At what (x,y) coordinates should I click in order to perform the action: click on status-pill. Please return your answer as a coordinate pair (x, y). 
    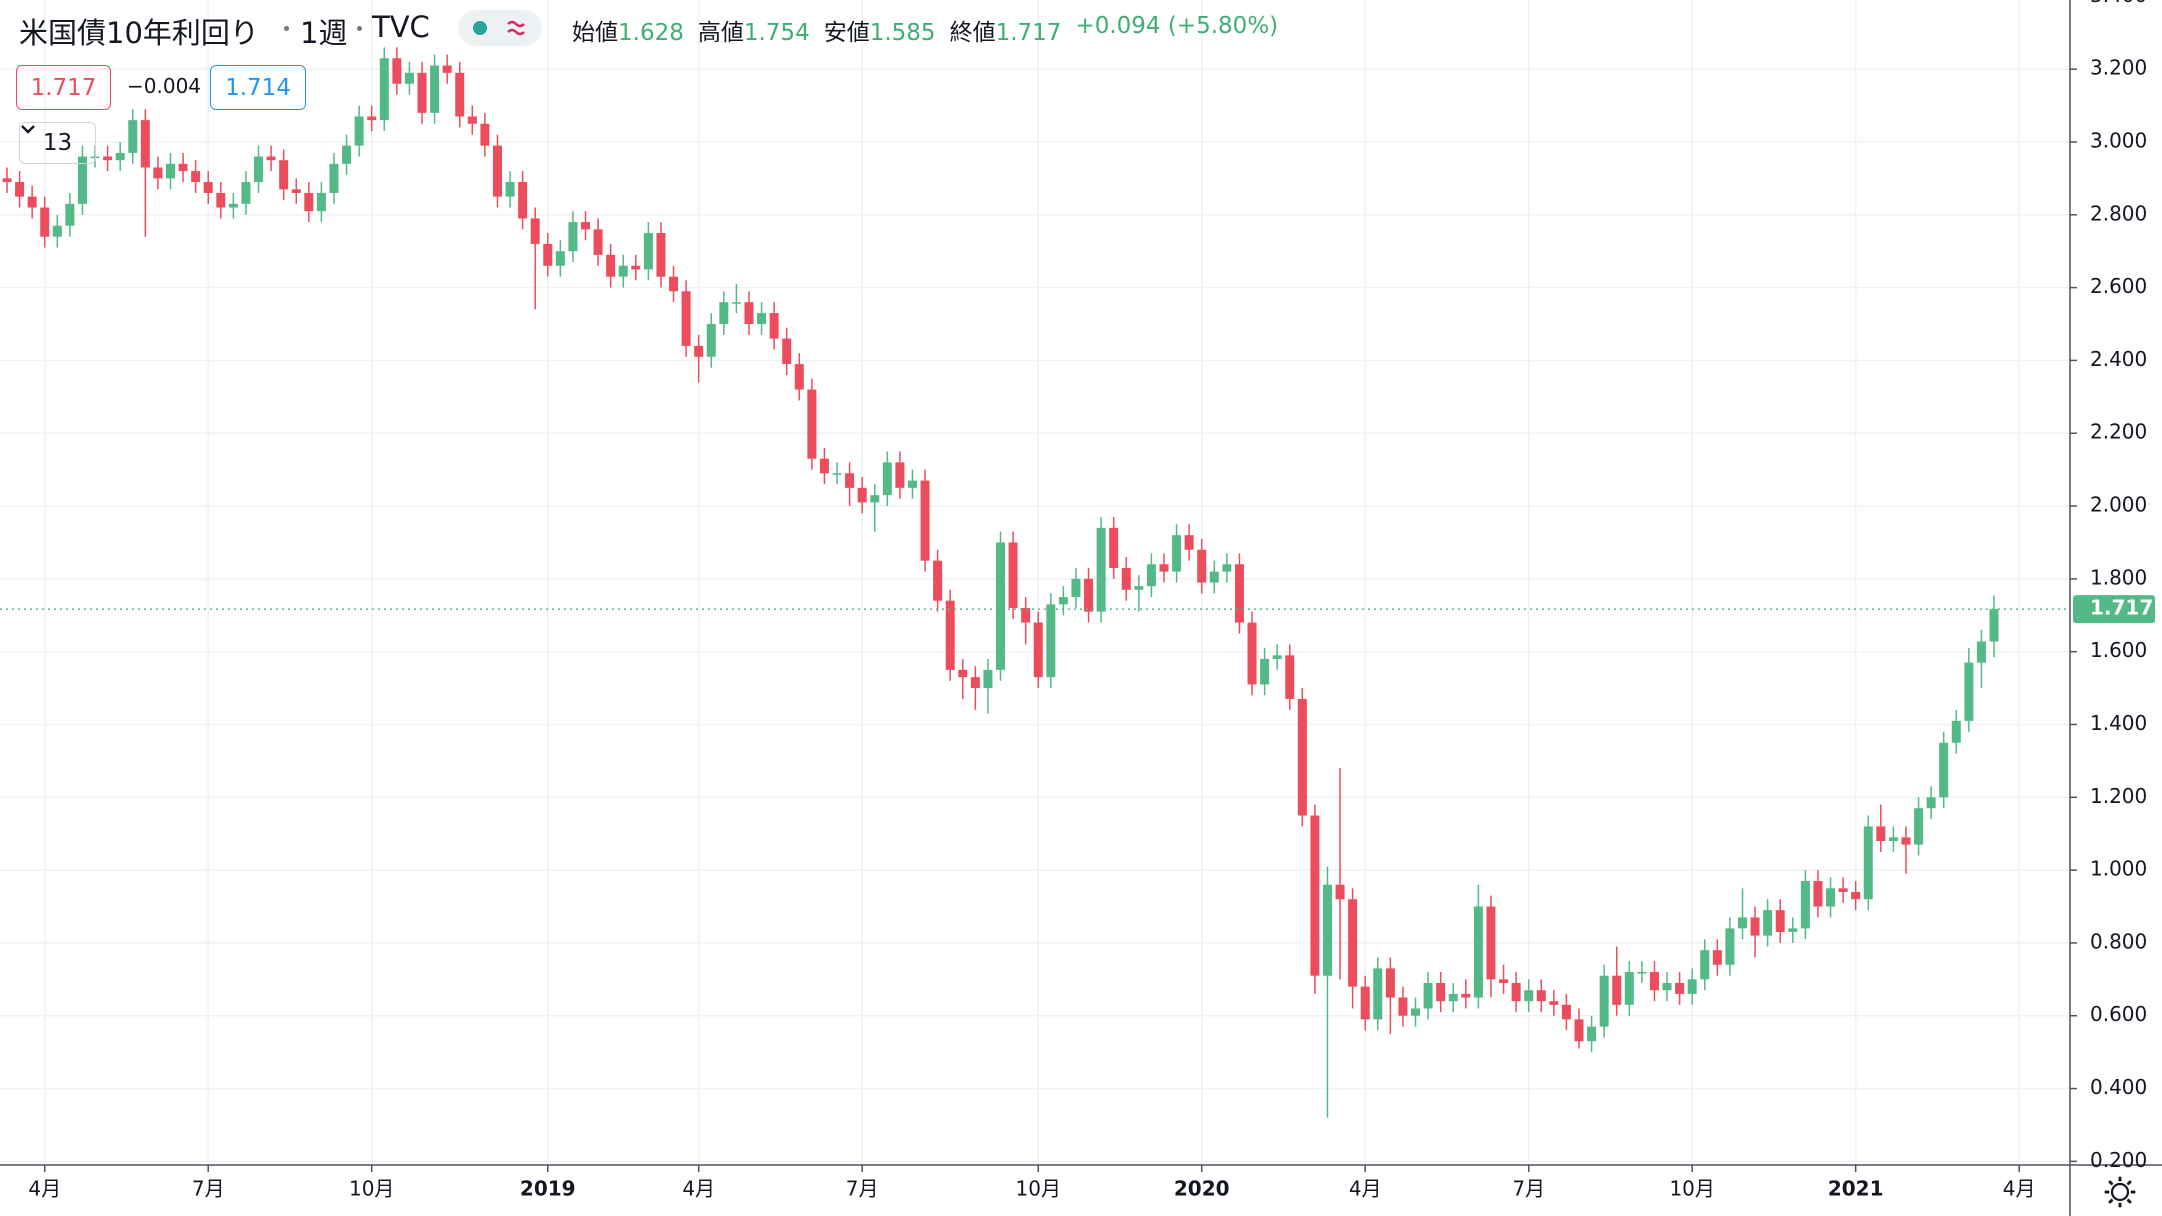
    Looking at the image, I should click on (500, 28).